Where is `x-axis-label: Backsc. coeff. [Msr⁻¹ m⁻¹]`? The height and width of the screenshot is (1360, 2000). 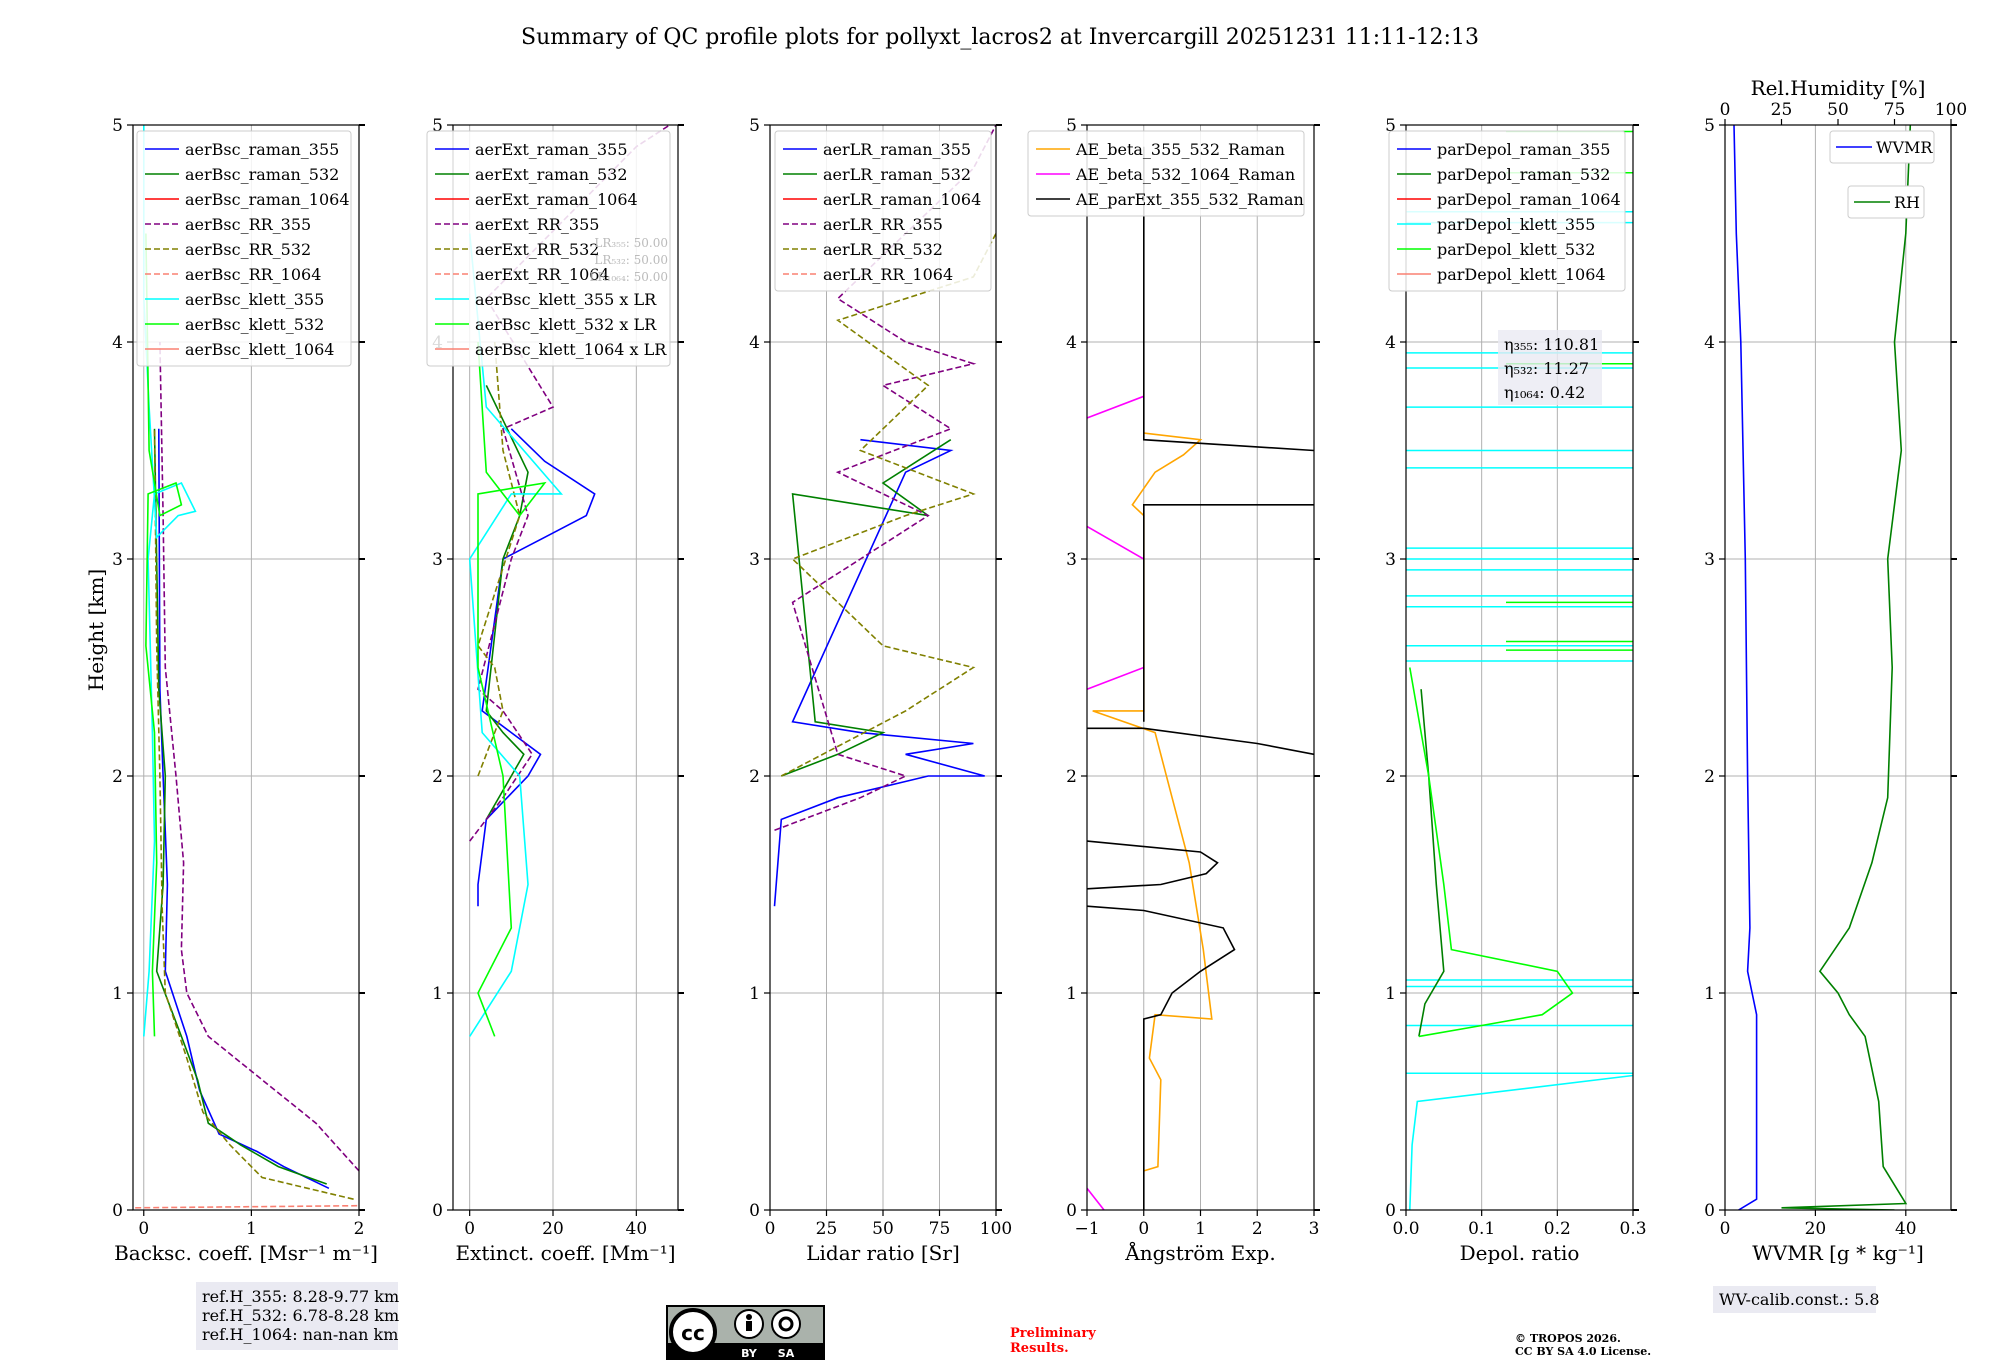 x-axis-label: Backsc. coeff. [Msr⁻¹ m⁻¹] is located at coordinates (246, 1253).